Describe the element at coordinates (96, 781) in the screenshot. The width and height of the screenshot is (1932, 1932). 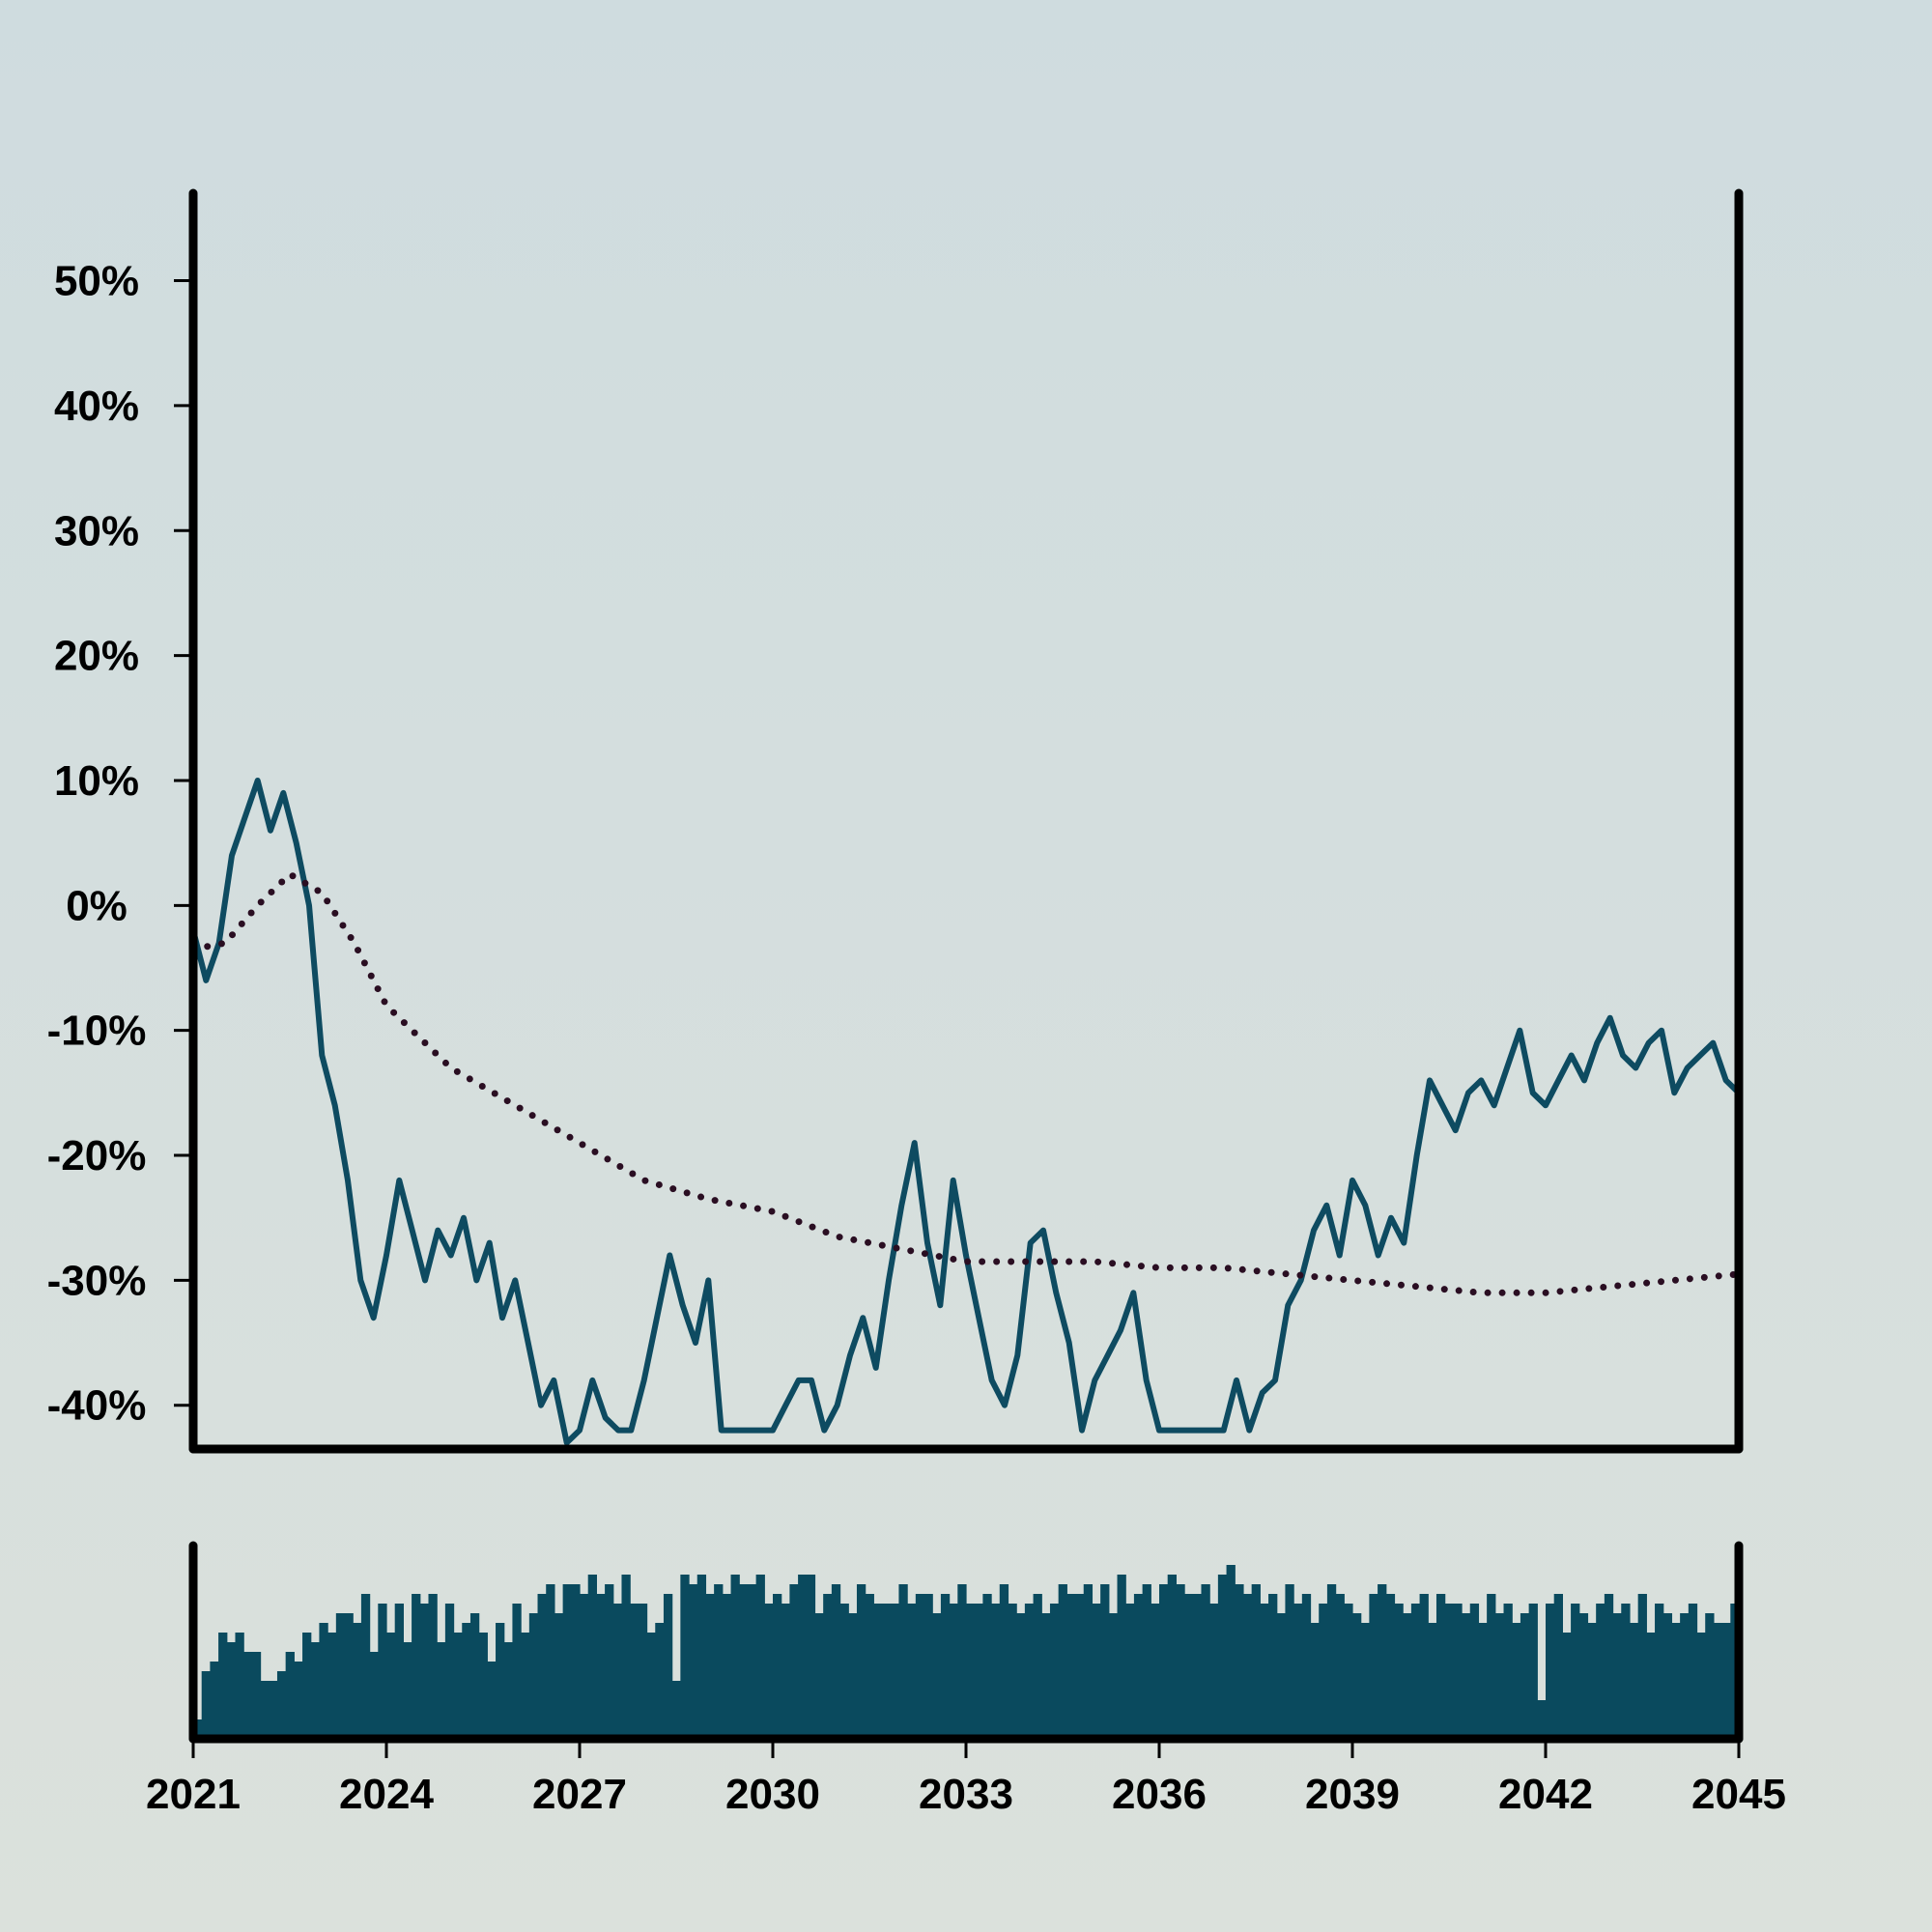
I see `y-tick-label: 10%` at that location.